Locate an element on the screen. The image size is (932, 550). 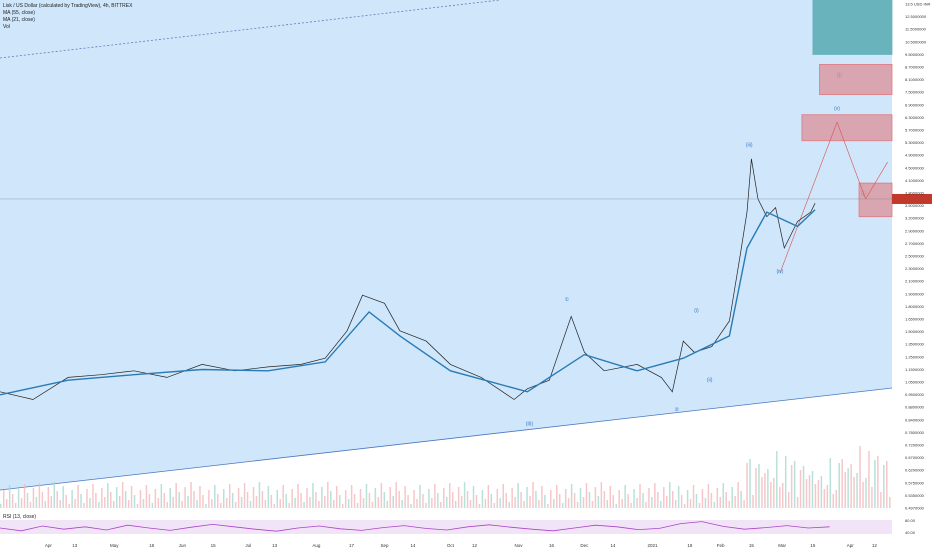
rsi-tick-label: 80.00 is located at coordinates (910, 520).